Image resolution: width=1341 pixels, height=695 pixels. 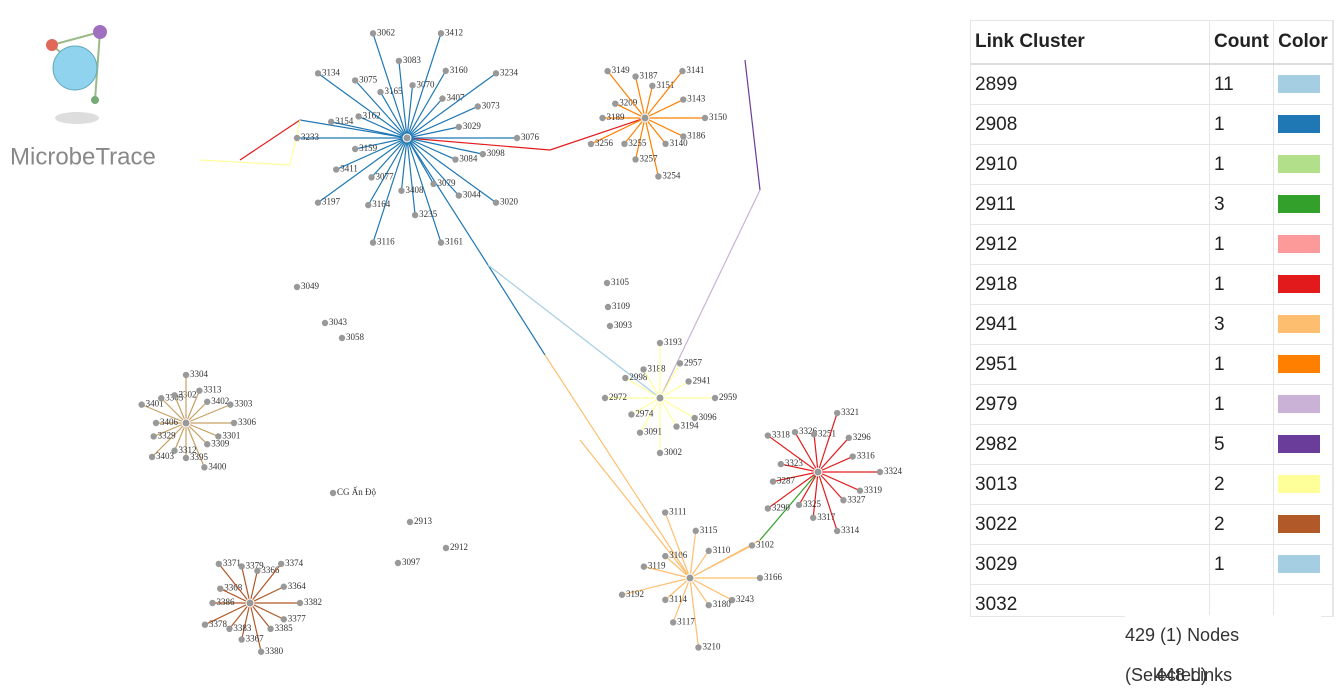 What do you see at coordinates (455, 98) in the screenshot?
I see `node-label: 3407` at bounding box center [455, 98].